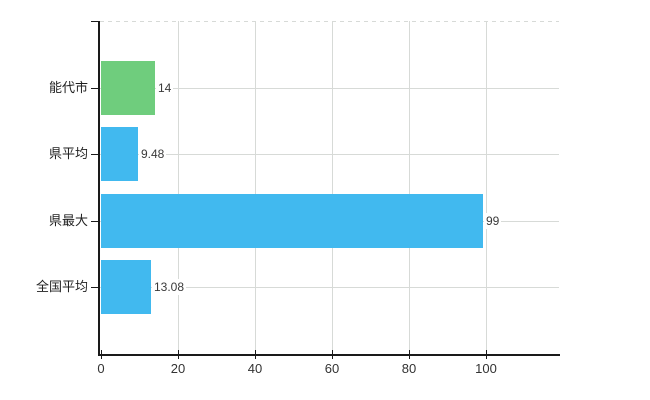  Describe the element at coordinates (68, 220) in the screenshot. I see `category-label-2: 県最大` at that location.